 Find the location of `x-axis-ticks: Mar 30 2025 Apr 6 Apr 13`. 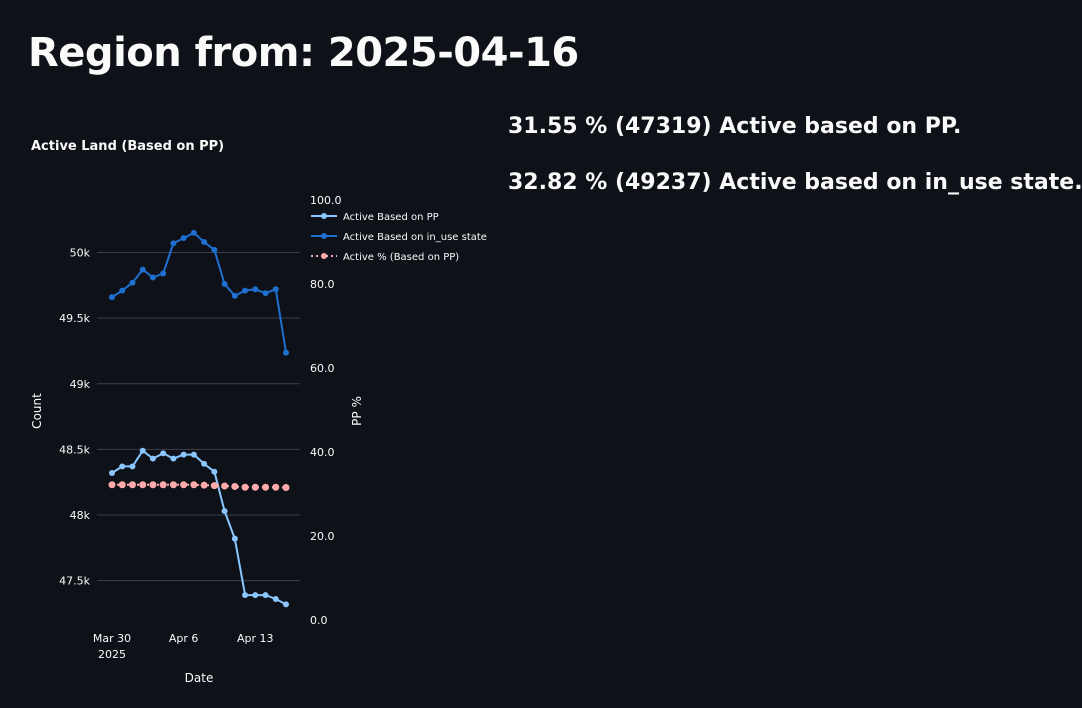

x-axis-ticks: Mar 30 2025 Apr 6 Apr 13 is located at coordinates (183, 646).